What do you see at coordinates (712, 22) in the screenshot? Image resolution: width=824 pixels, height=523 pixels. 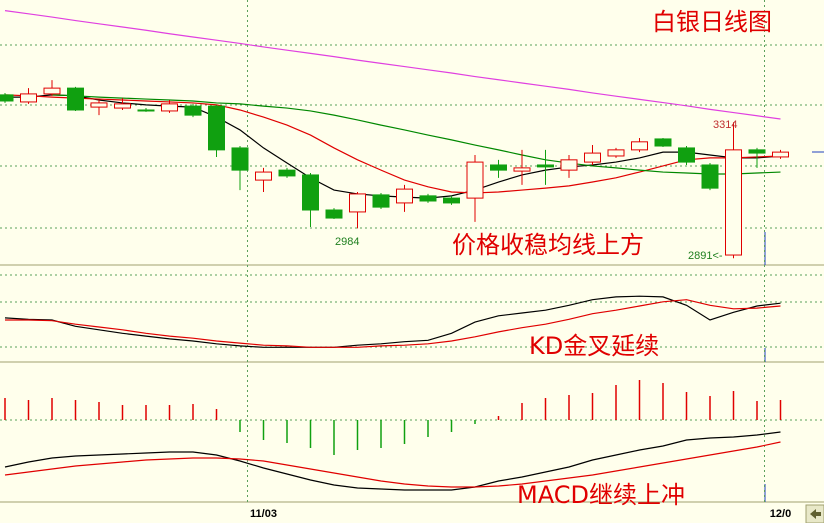 I see `chart-title: 白银日线图` at bounding box center [712, 22].